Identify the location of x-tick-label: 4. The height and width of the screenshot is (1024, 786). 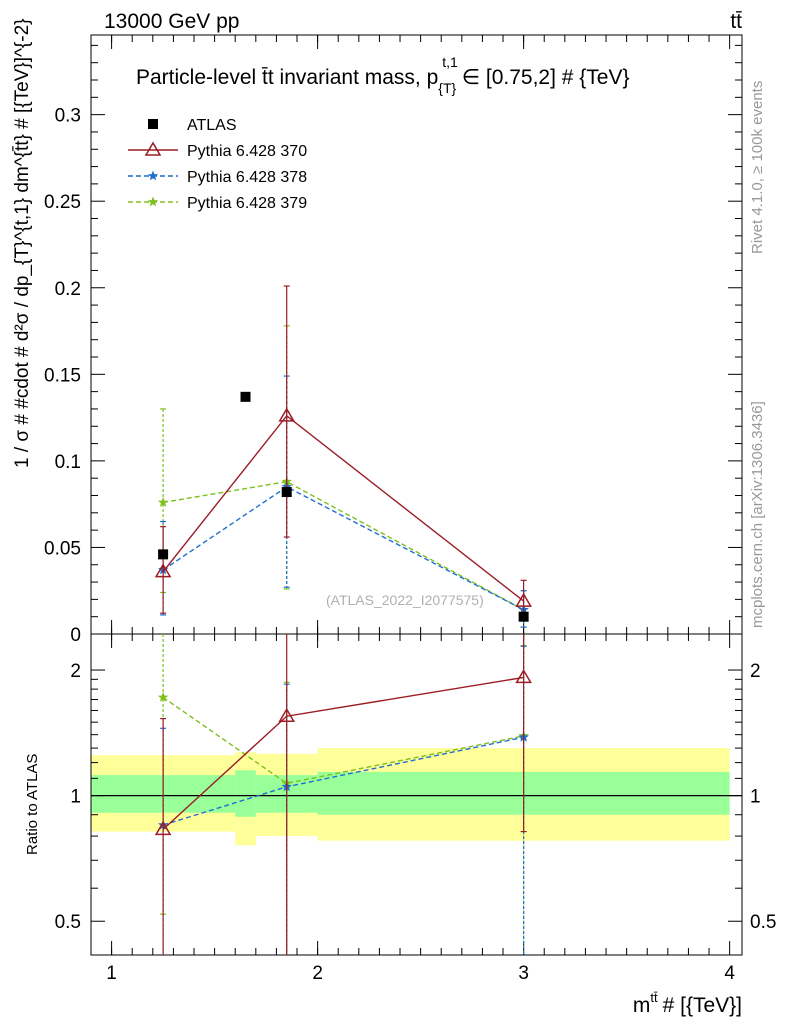
(729, 973).